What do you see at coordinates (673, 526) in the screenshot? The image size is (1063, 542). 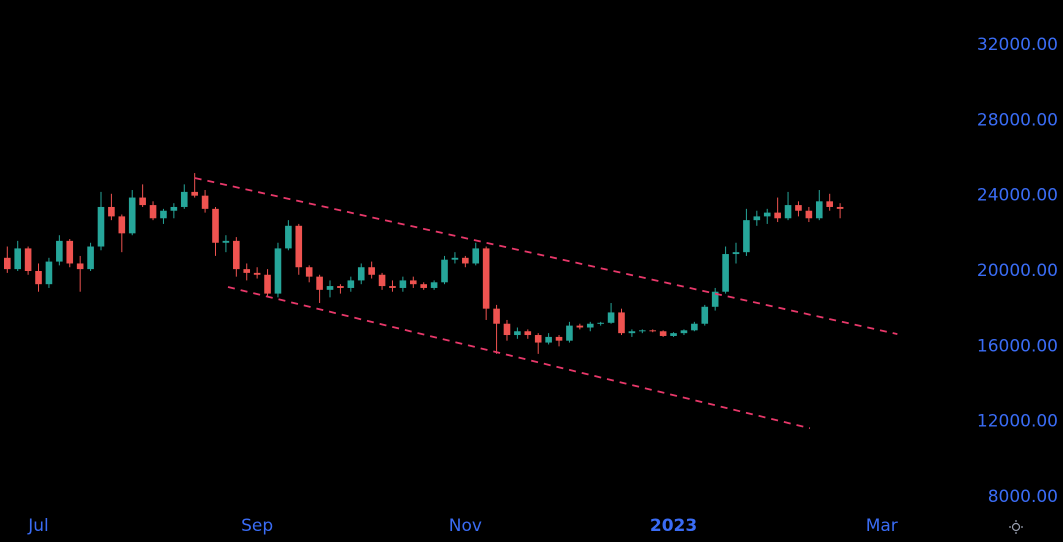 I see `x-tick-label: 2023` at bounding box center [673, 526].